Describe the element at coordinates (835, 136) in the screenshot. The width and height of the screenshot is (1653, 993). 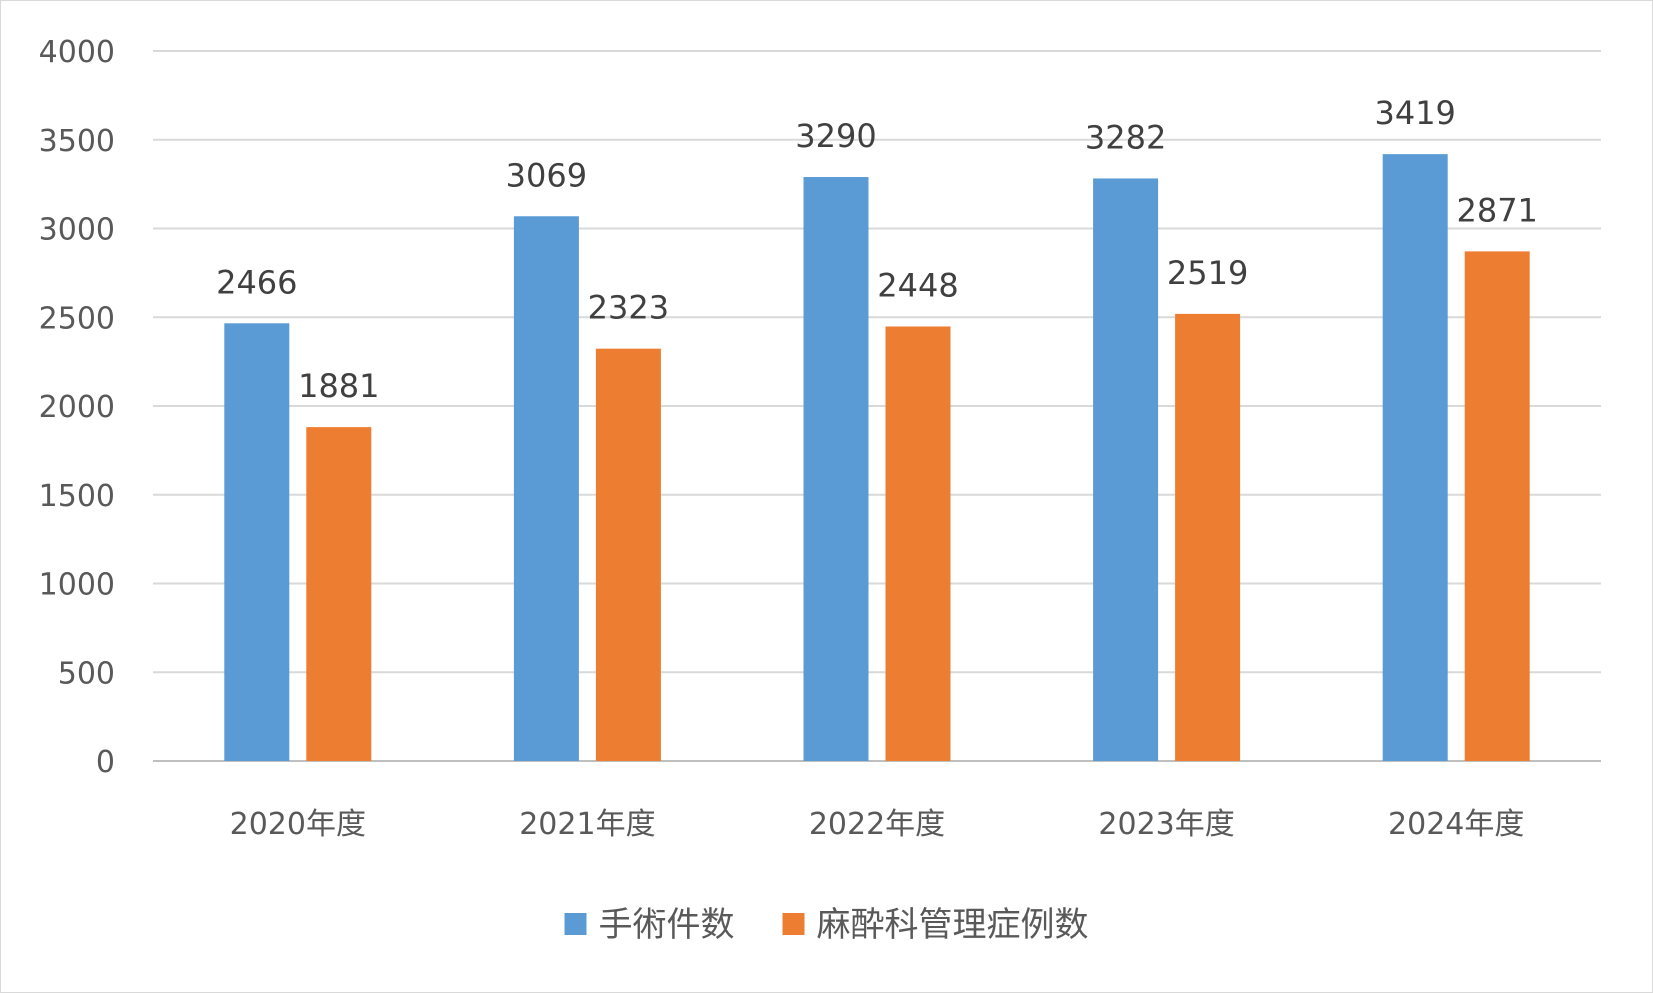
I see `data-label: 3290` at that location.